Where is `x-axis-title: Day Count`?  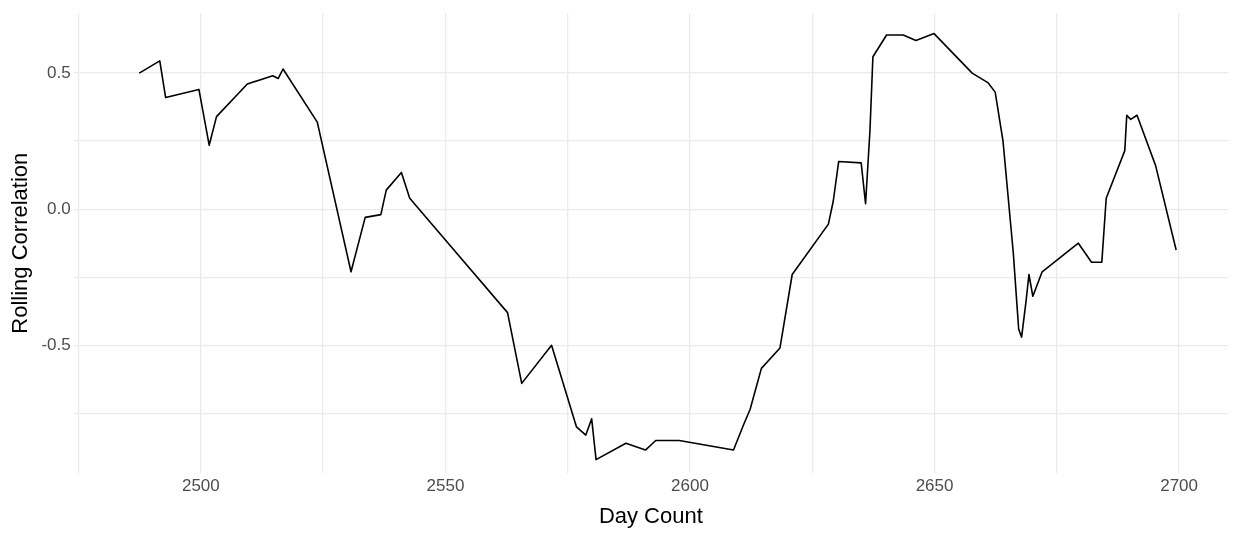 x-axis-title: Day Count is located at coordinates (650, 515).